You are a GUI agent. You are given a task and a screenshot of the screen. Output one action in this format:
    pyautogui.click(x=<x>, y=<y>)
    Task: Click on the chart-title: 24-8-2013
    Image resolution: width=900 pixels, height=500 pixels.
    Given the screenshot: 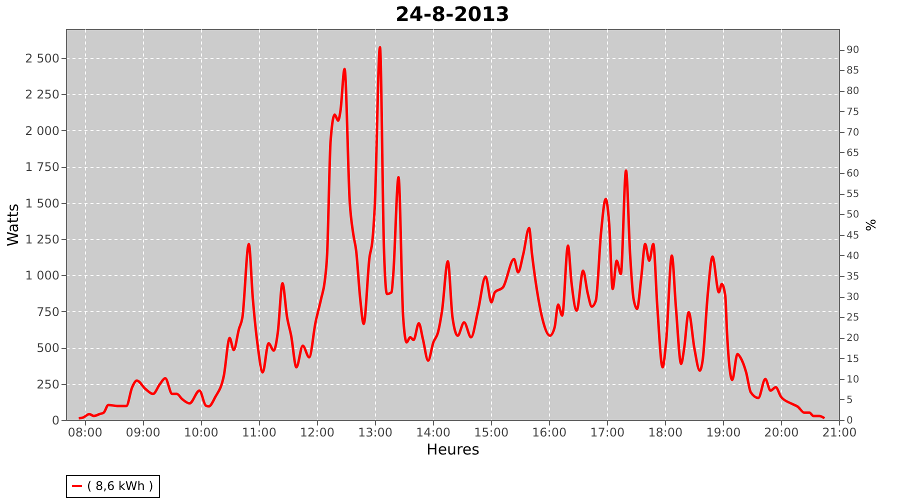 What is the action you would take?
    pyautogui.click(x=452, y=14)
    